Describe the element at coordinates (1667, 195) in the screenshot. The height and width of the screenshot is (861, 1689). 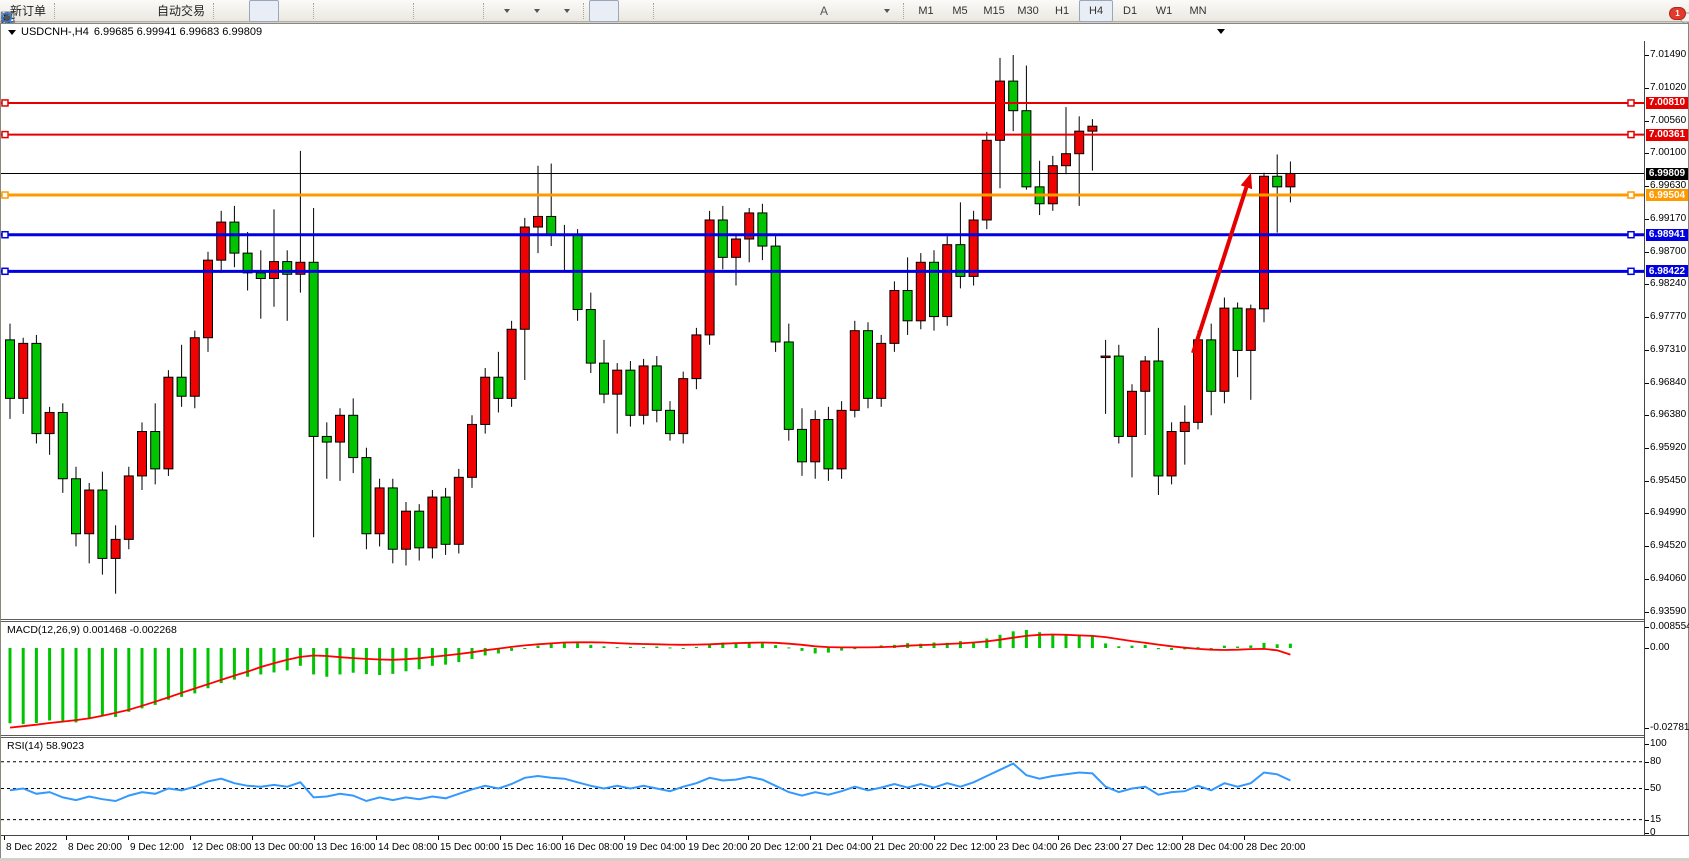
I see `hline-price-label: 6.99504` at that location.